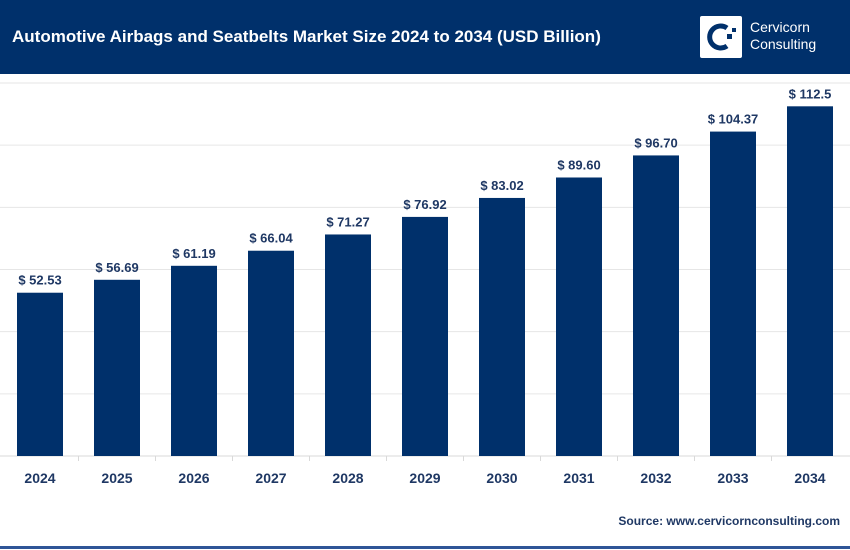  What do you see at coordinates (194, 360) in the screenshot?
I see `bar-2026` at bounding box center [194, 360].